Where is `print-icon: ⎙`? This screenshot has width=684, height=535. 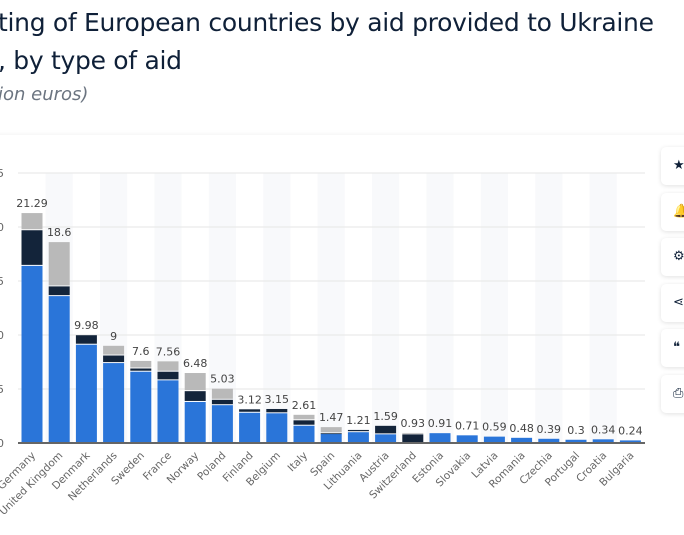
print-icon: ⎙ is located at coordinates (678, 393).